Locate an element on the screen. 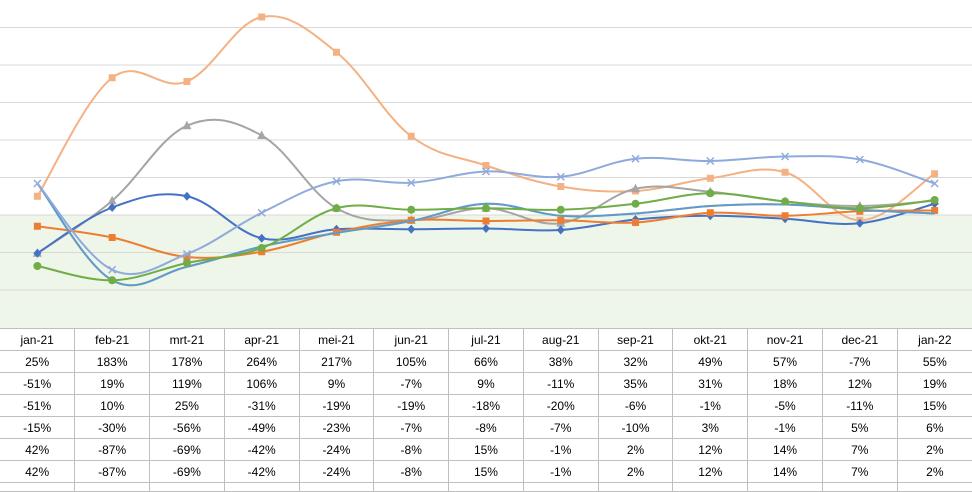 Image resolution: width=972 pixels, height=492 pixels. table-cell: 19% is located at coordinates (934, 383).